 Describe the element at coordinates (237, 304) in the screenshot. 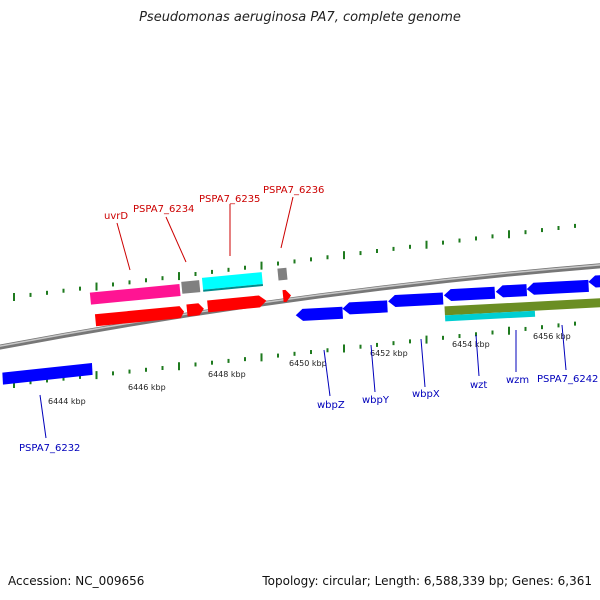

I see `feature-6235-red` at that location.